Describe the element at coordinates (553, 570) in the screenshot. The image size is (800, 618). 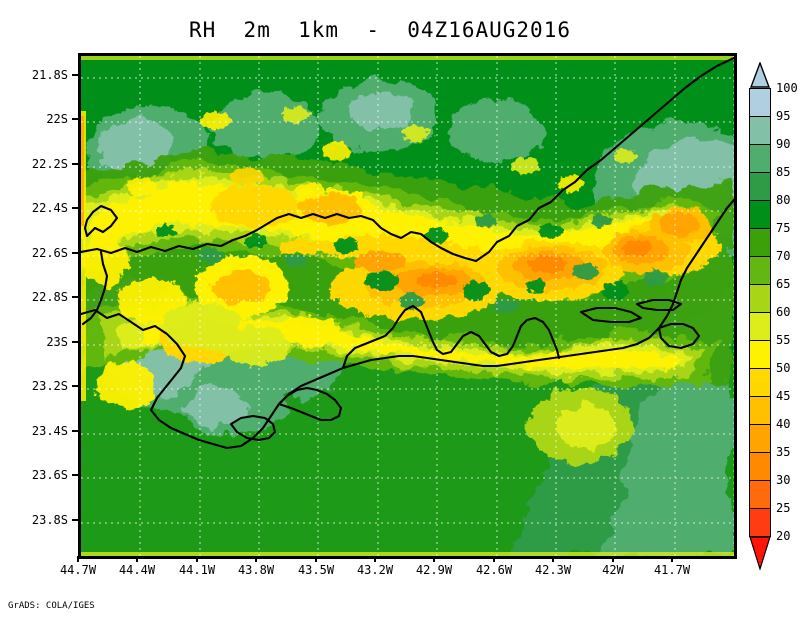
I see `x-axis-label-8: 42.3W` at that location.